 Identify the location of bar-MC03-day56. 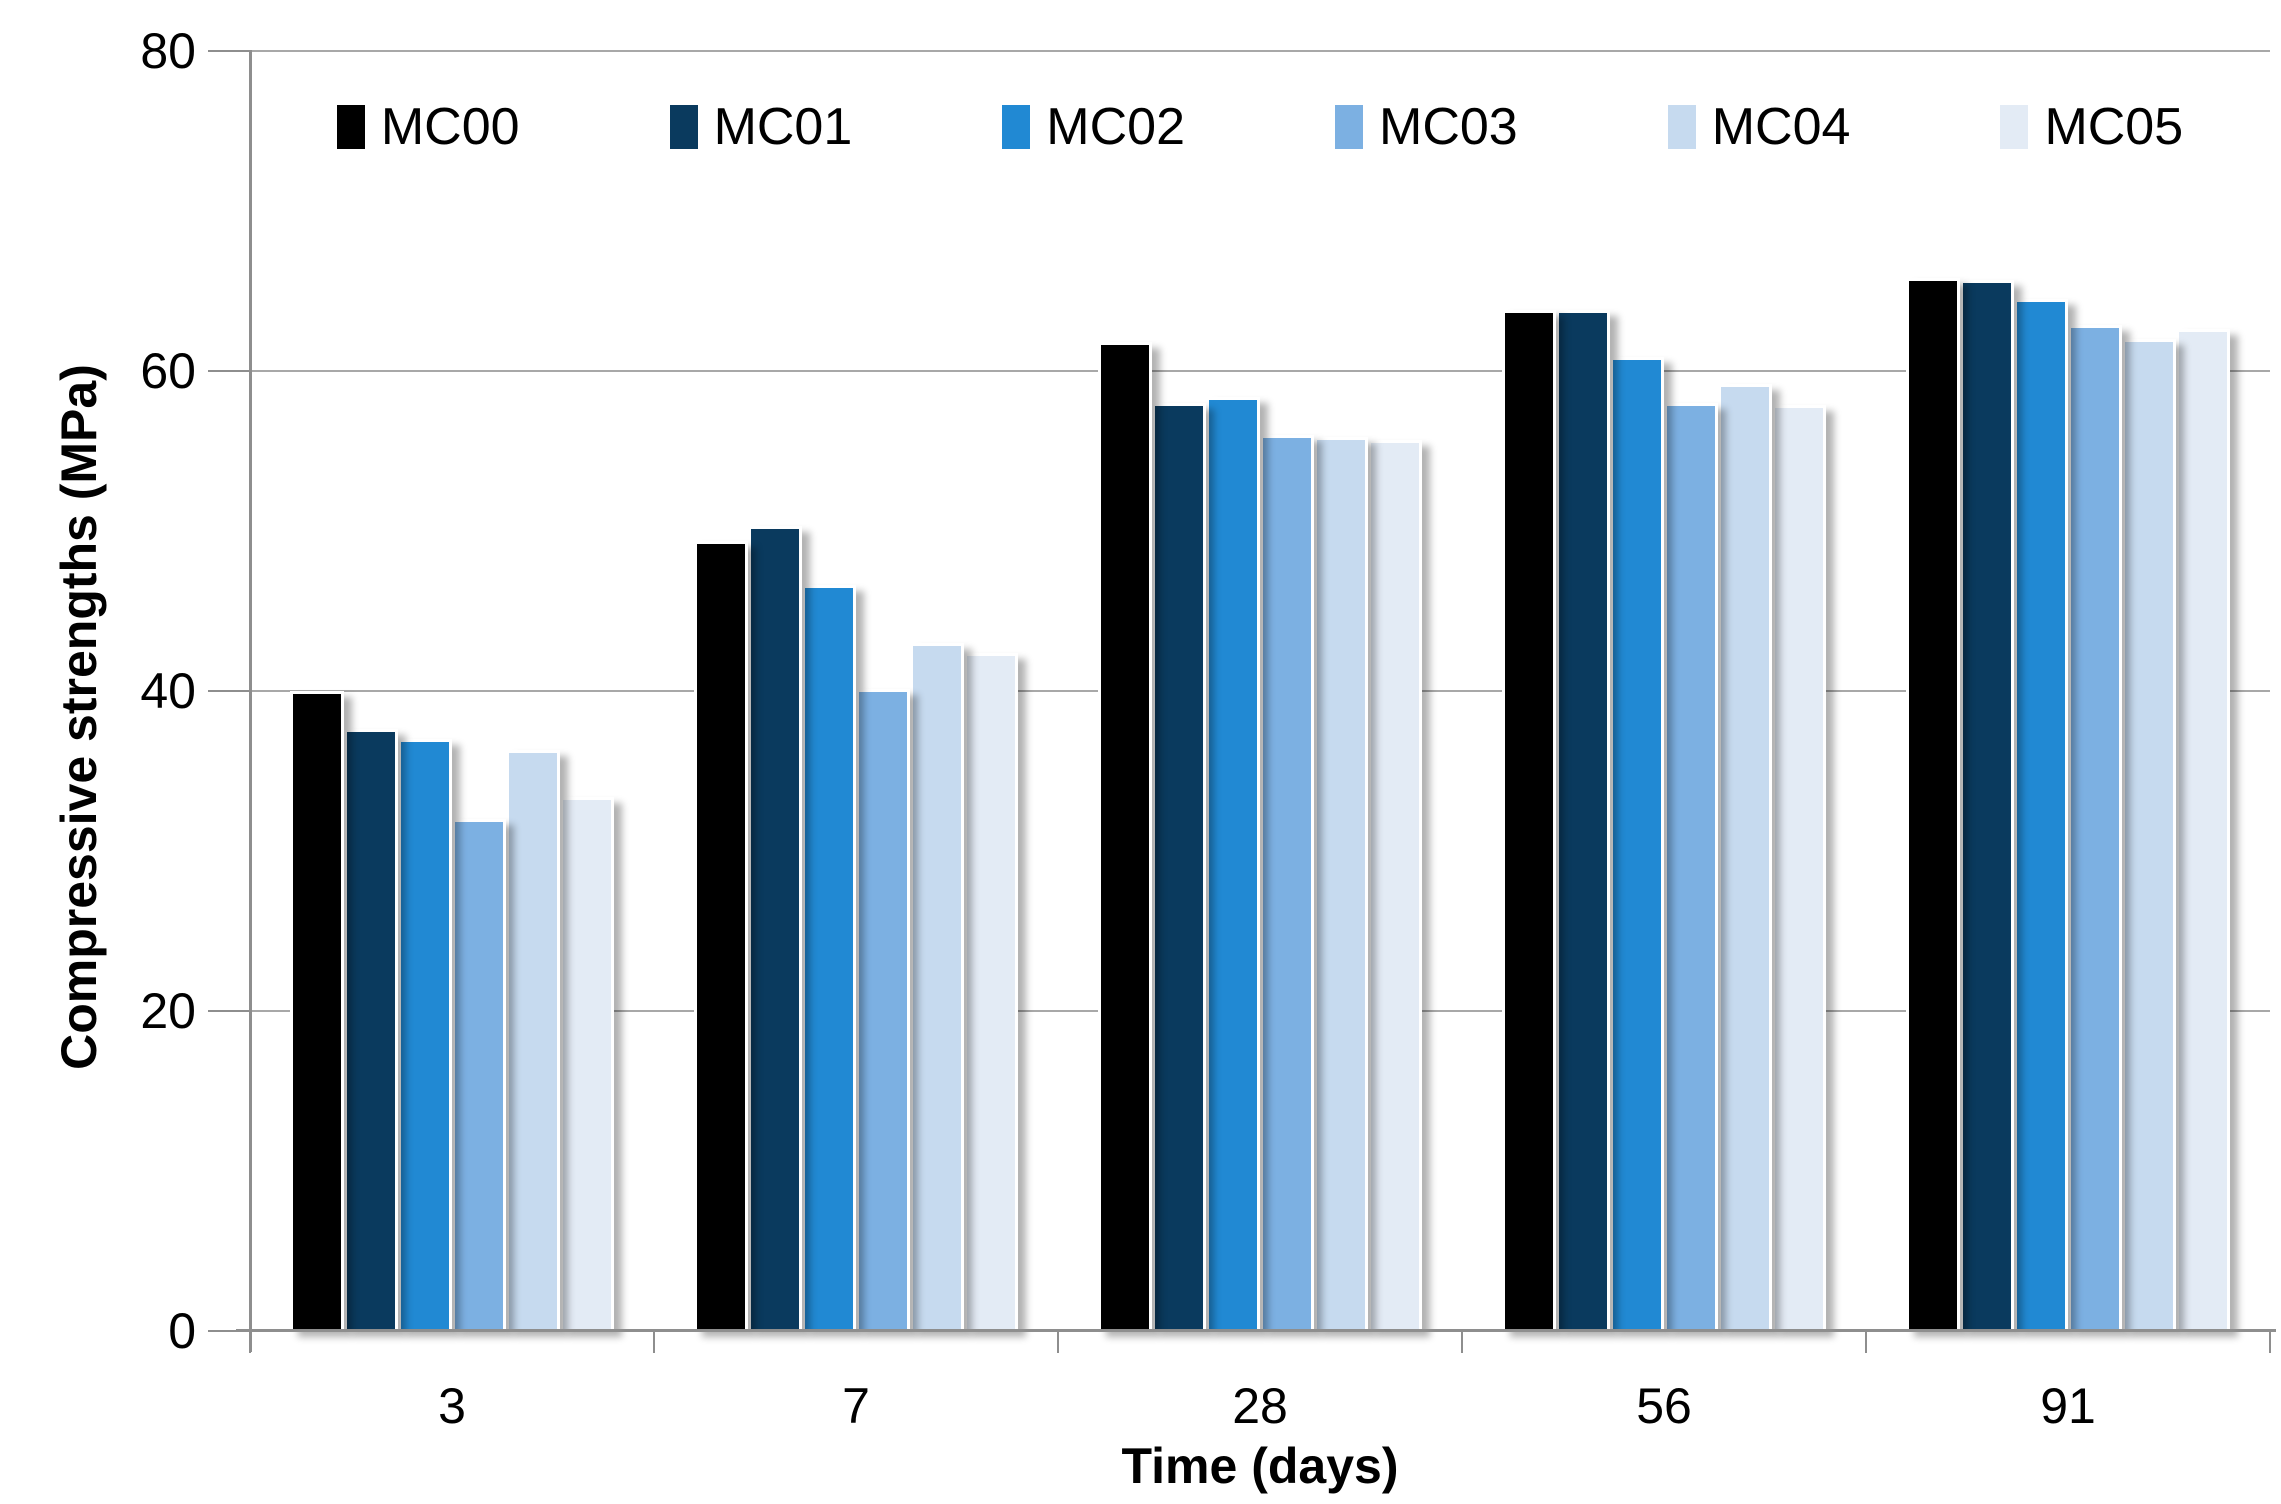
(1691, 867).